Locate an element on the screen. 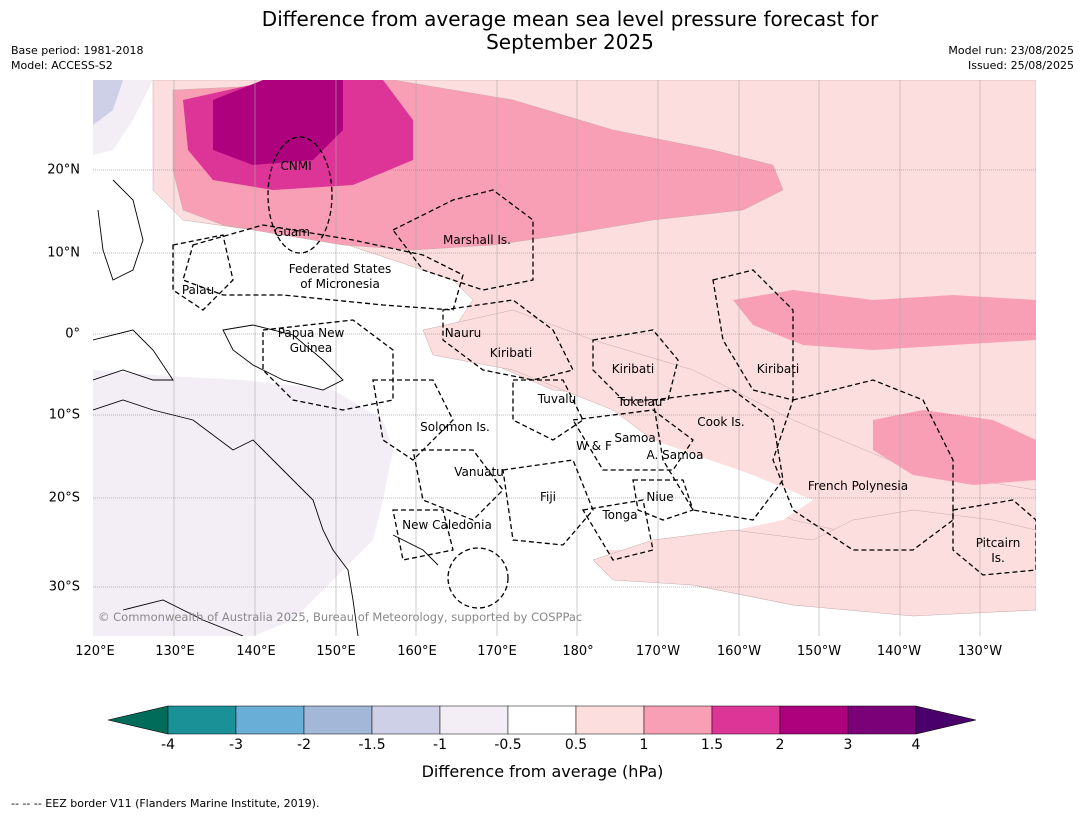 The height and width of the screenshot is (816, 1085). lat-label-20s: 20°S is located at coordinates (64, 498).